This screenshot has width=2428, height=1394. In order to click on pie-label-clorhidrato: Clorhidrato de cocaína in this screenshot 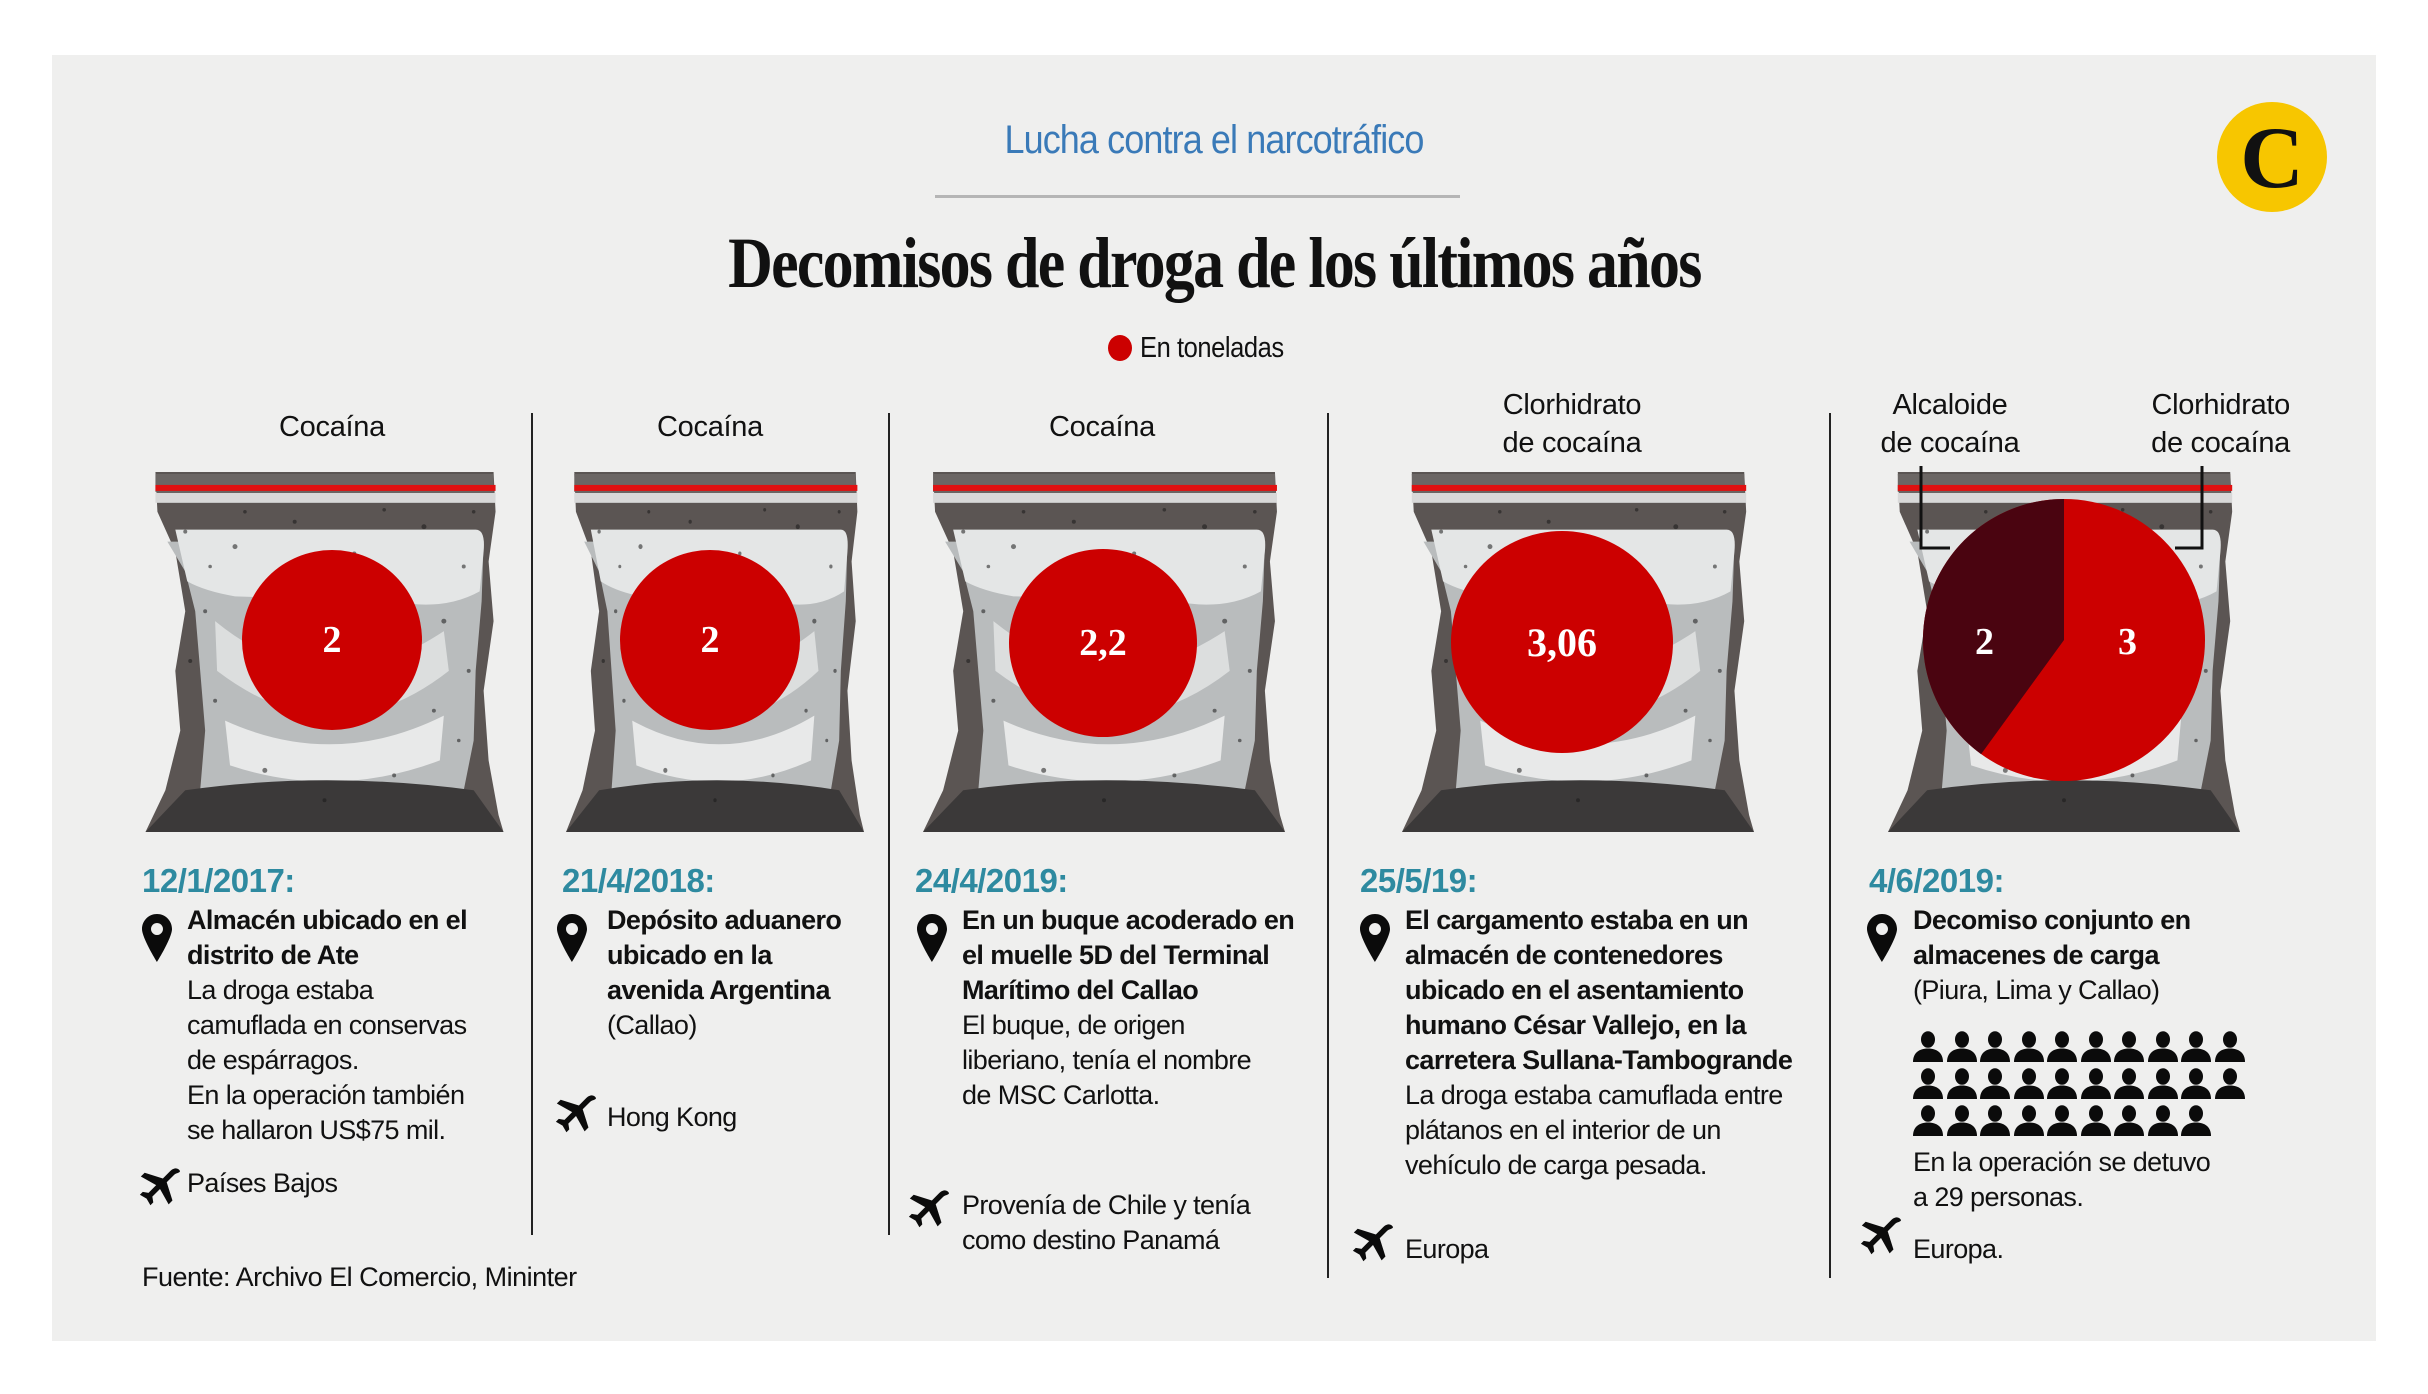, I will do `click(2220, 424)`.